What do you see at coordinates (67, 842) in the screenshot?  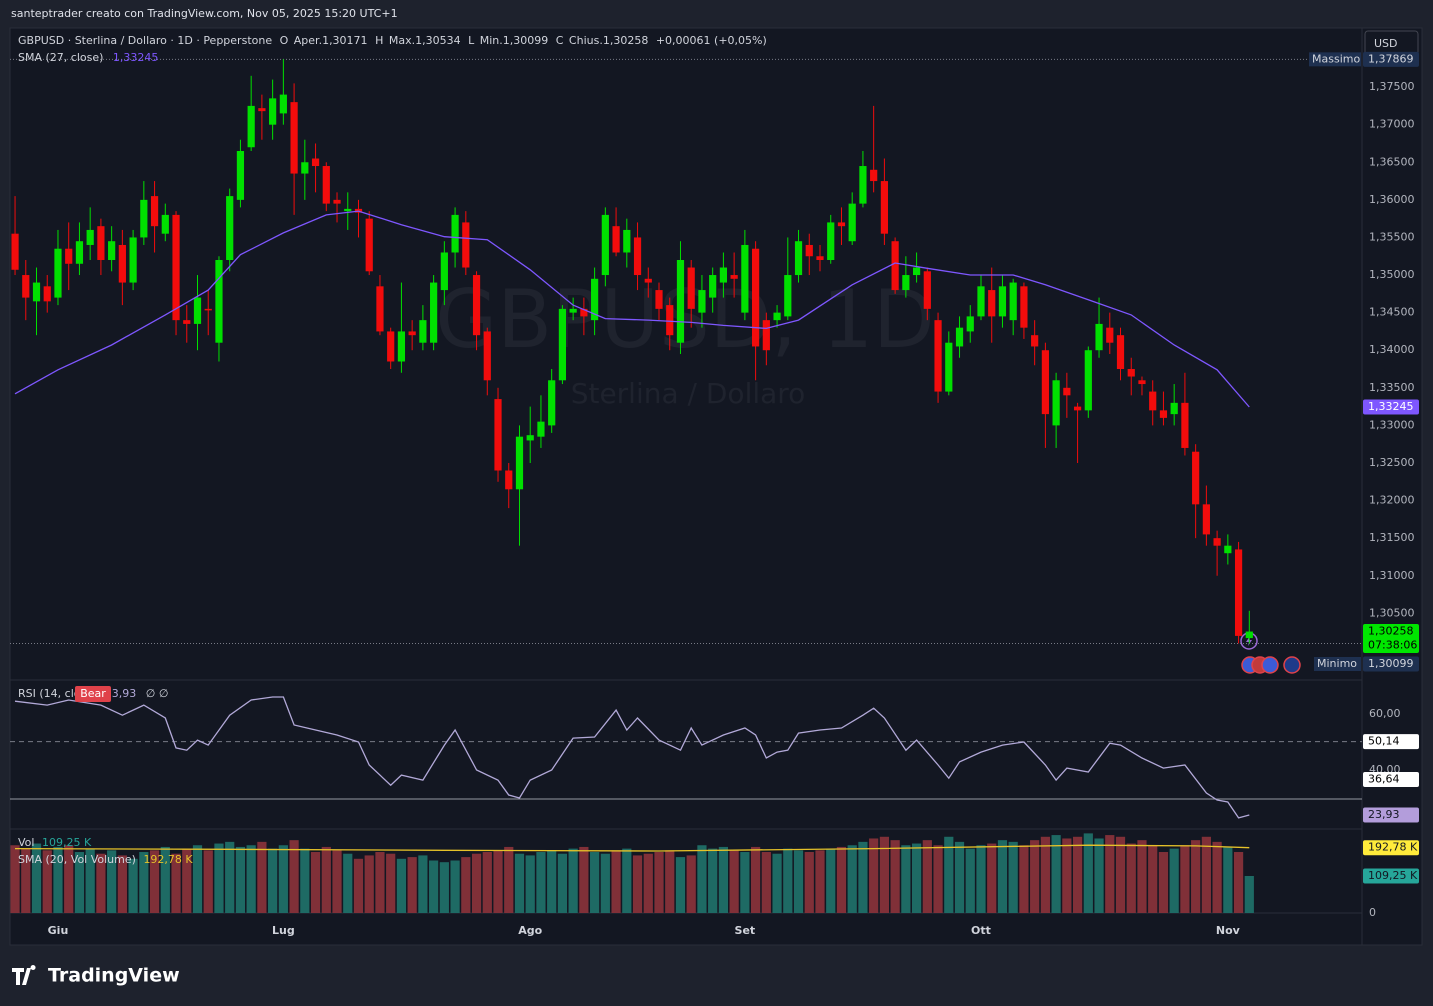 I see `volume-value: 109,25 K` at bounding box center [67, 842].